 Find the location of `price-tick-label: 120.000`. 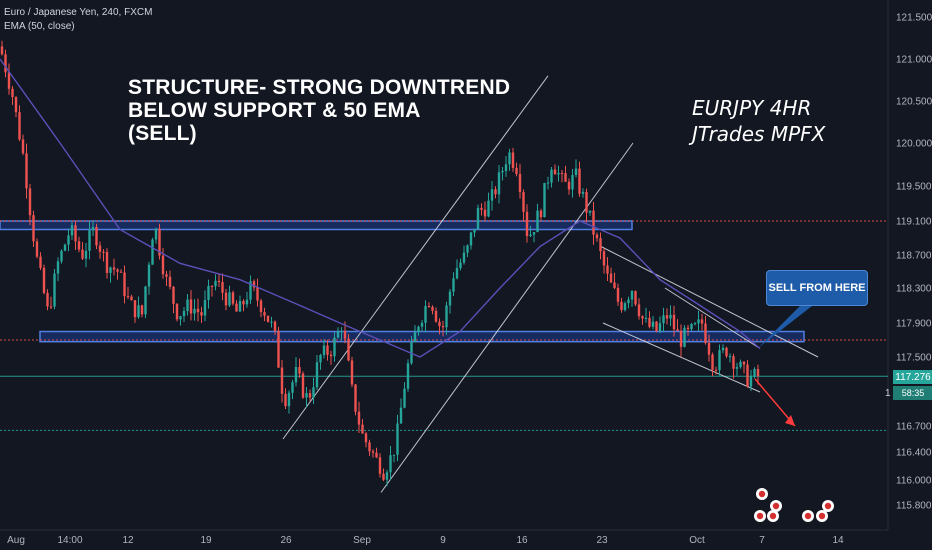

price-tick-label: 120.000 is located at coordinates (914, 144).